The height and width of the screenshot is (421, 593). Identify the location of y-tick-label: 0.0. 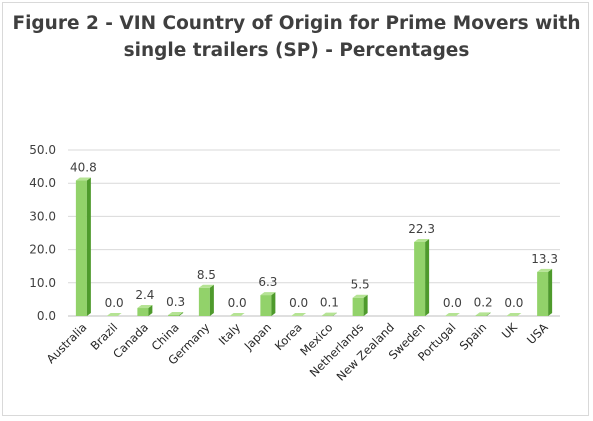
(46, 316).